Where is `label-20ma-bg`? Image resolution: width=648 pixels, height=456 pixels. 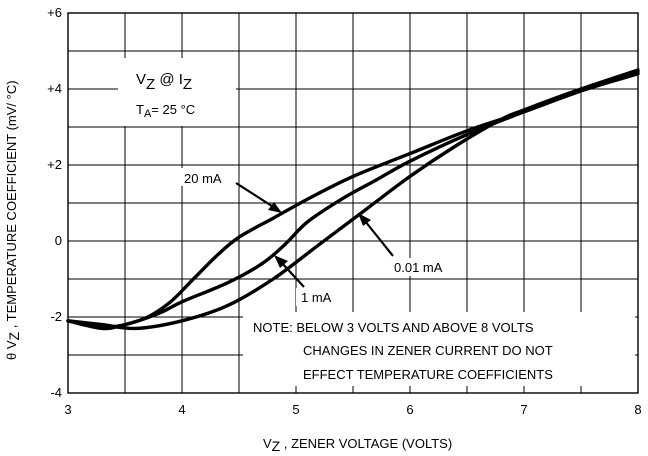
label-20ma-bg is located at coordinates (206, 177).